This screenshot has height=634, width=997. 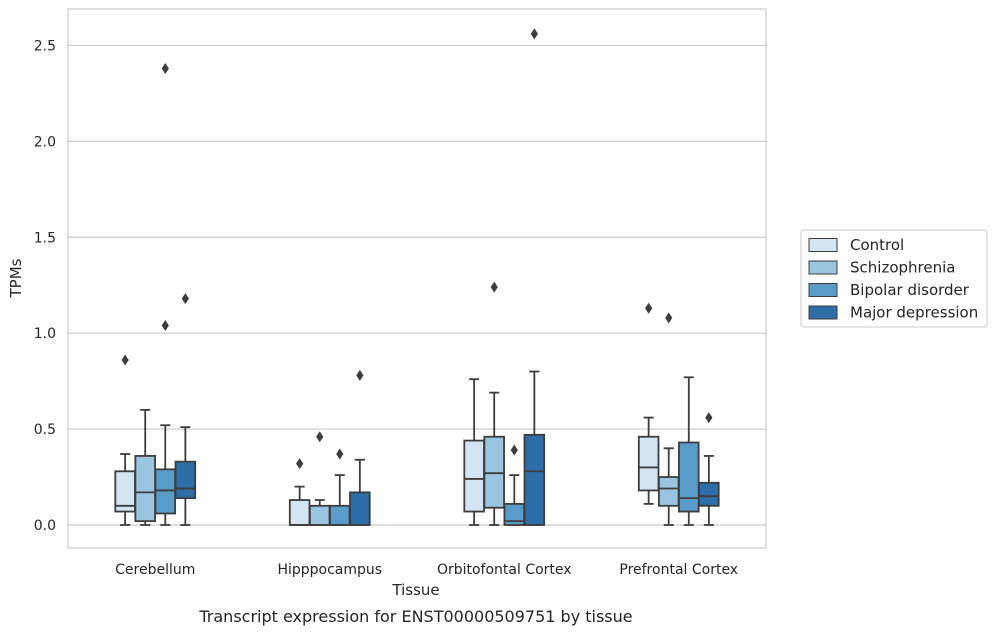 What do you see at coordinates (678, 570) in the screenshot?
I see `x-tick-label: Prefrontal Cortex` at bounding box center [678, 570].